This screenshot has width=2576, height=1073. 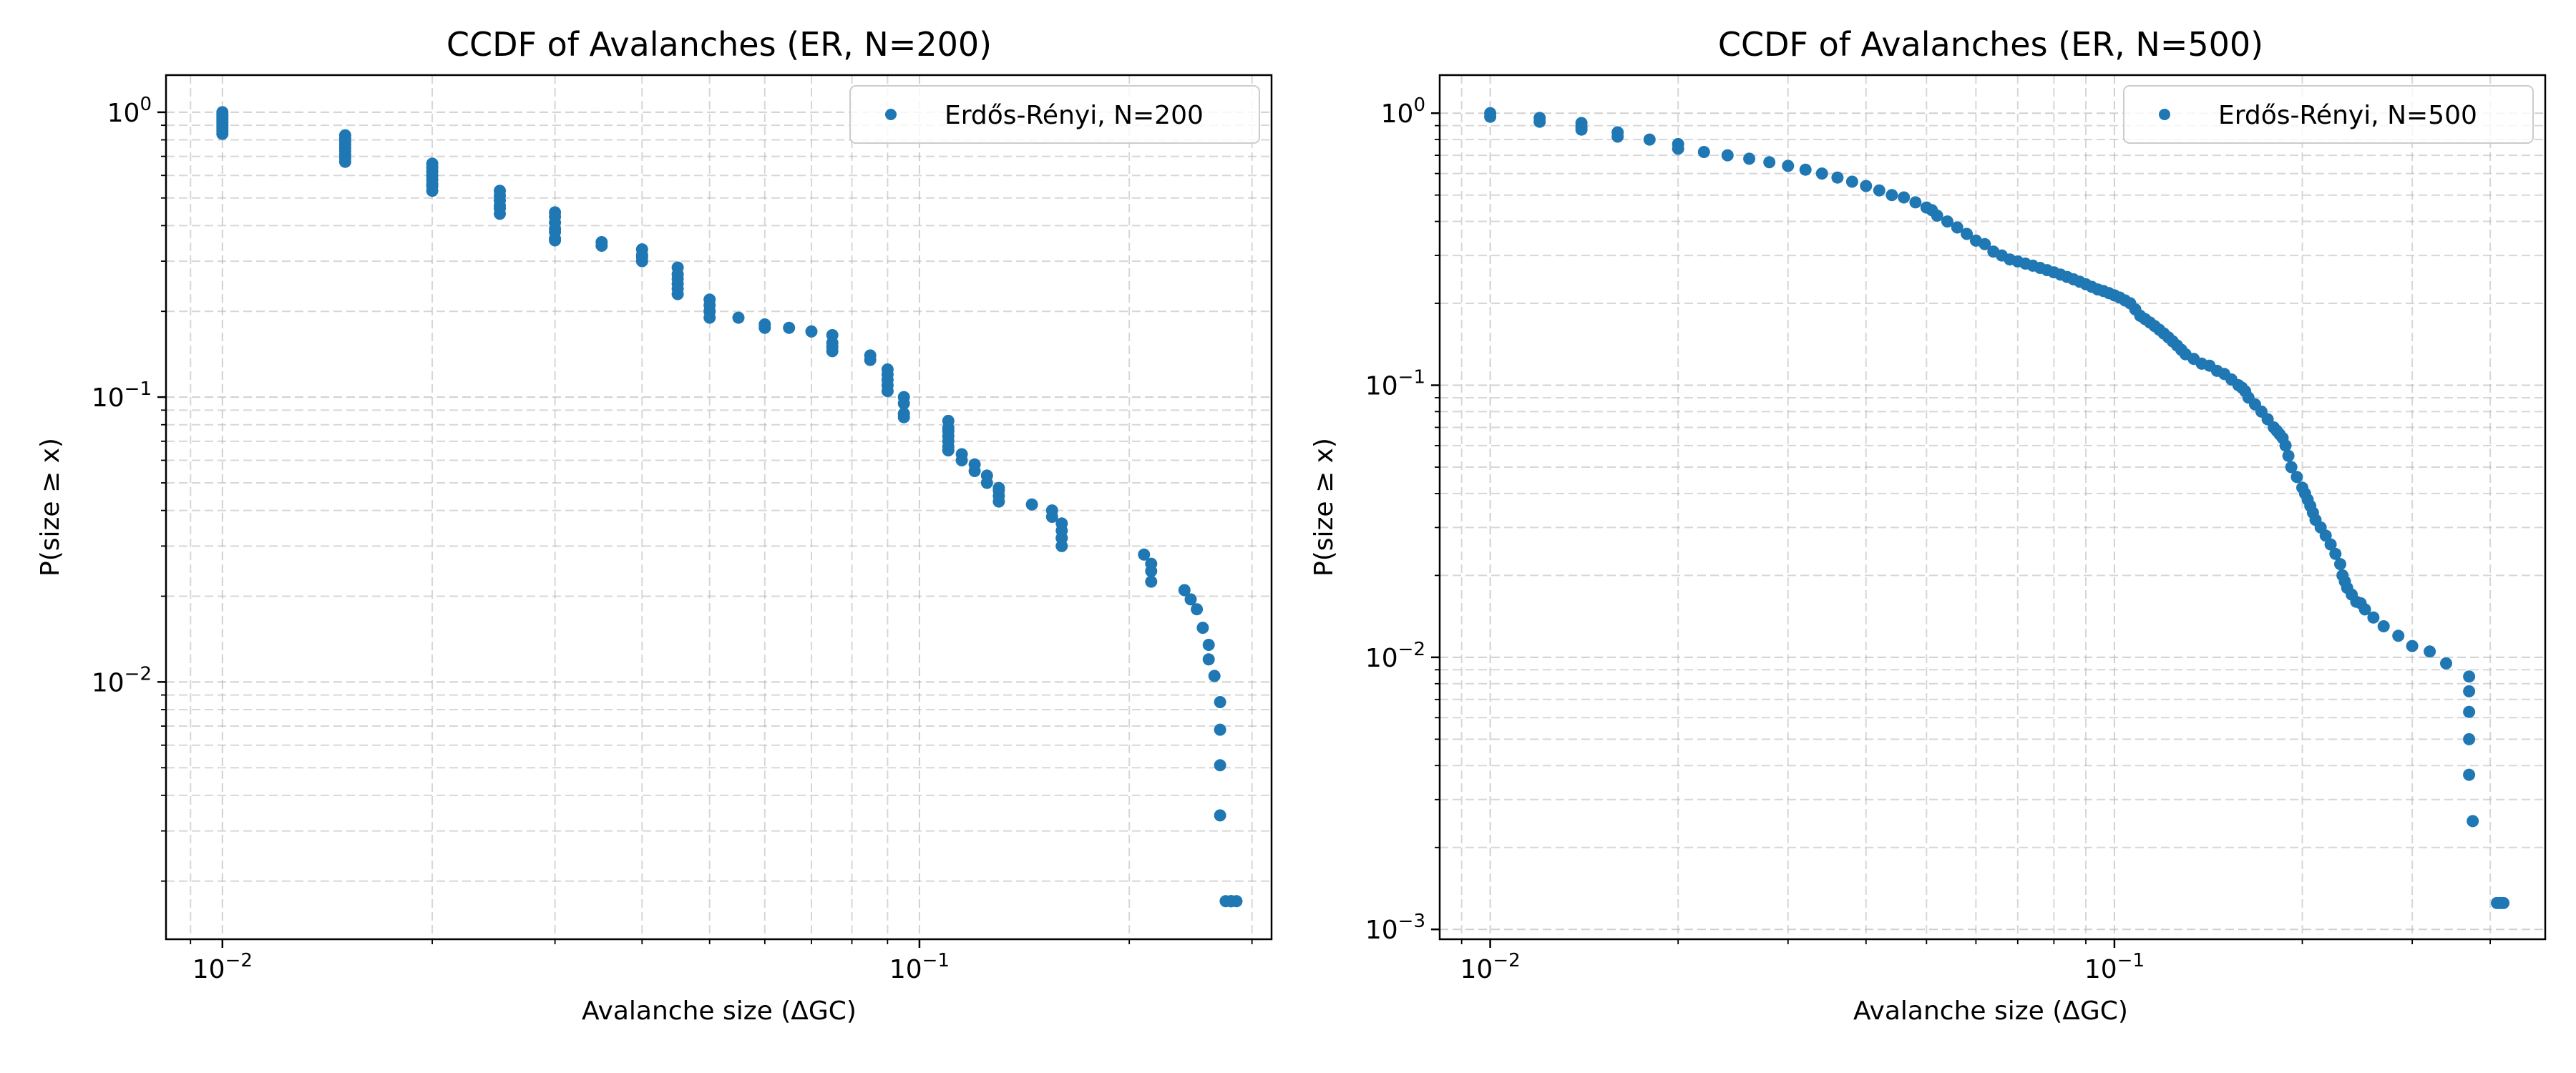 I want to click on legend-label: Erdős-Rényi, N=200, so click(x=1074, y=115).